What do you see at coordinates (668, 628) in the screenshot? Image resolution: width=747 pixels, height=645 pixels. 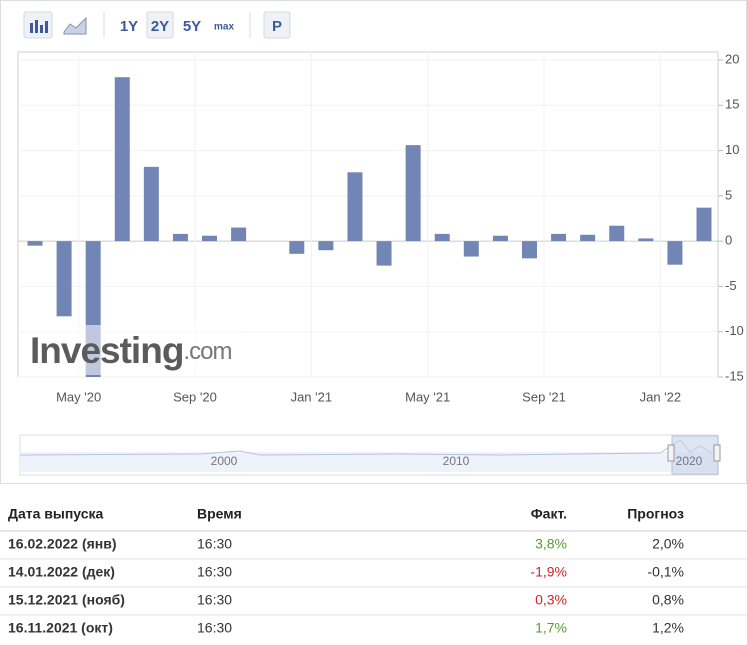 I see `table-cell: 1,2%` at bounding box center [668, 628].